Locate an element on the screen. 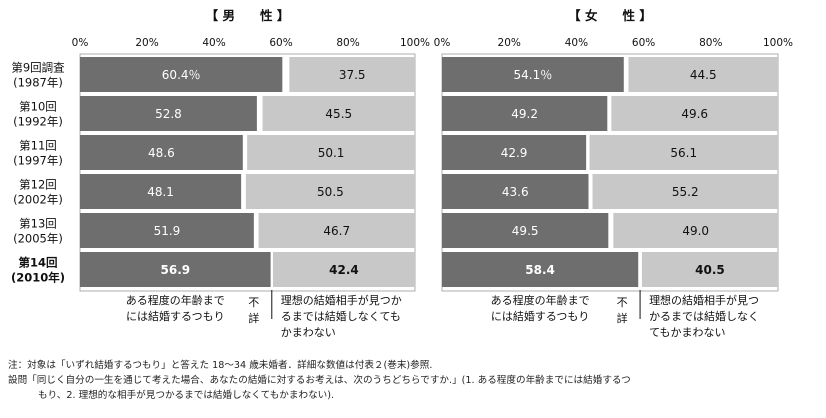  bar-value-label-second: 49.0 is located at coordinates (695, 231).